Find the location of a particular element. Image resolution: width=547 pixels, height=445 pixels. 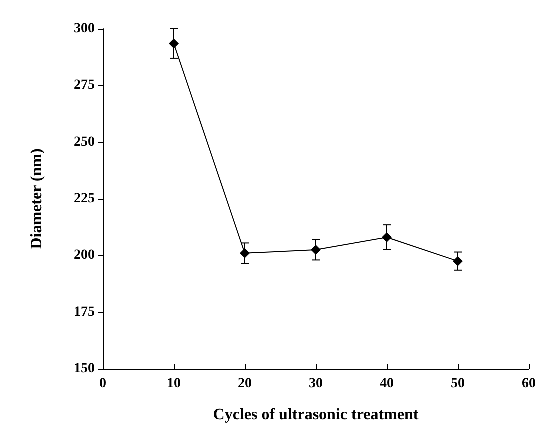

x-tick-label: 40 is located at coordinates (387, 384).